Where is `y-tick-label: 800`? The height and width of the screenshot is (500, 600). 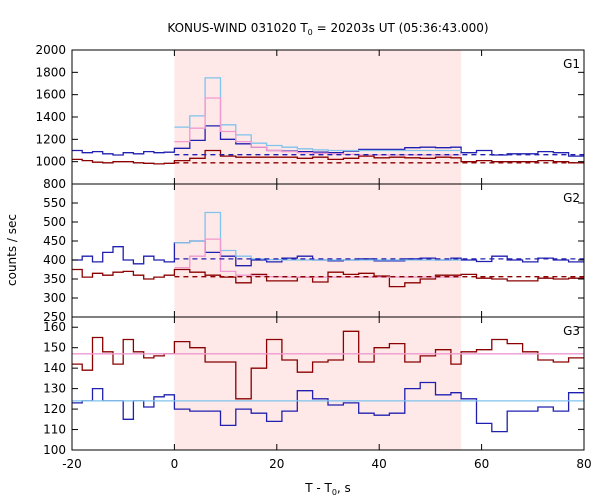
y-tick-label: 800 is located at coordinates (54, 184).